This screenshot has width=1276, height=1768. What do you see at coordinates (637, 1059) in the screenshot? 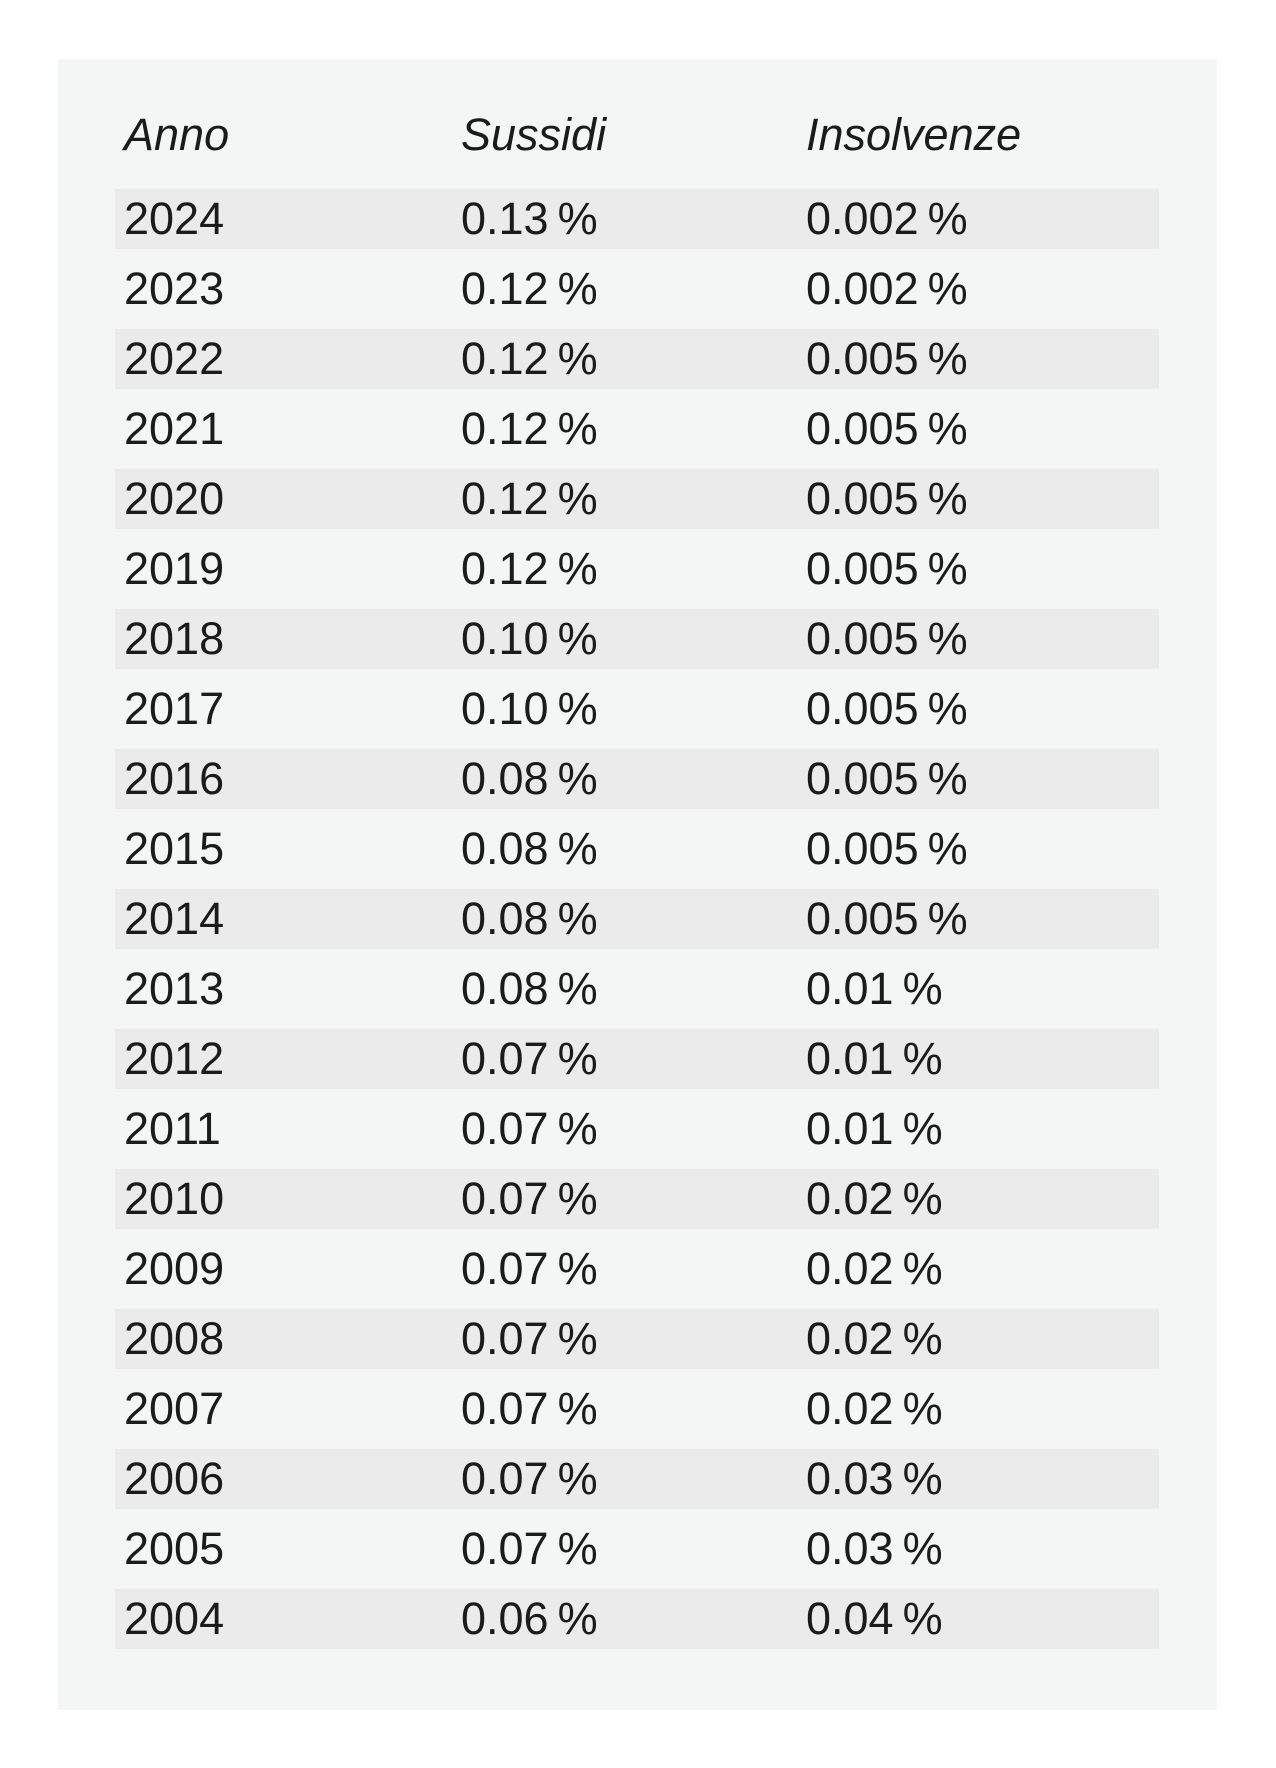
I see `table-row: 2012 0.07 % 0.01 %` at bounding box center [637, 1059].